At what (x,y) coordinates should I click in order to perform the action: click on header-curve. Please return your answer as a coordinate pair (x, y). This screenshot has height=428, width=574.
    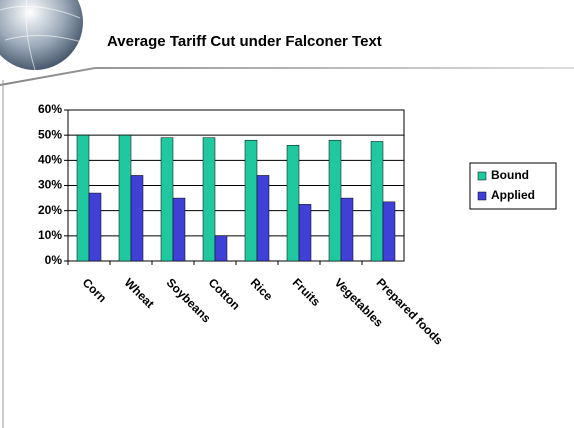
    Looking at the image, I should click on (287, 76).